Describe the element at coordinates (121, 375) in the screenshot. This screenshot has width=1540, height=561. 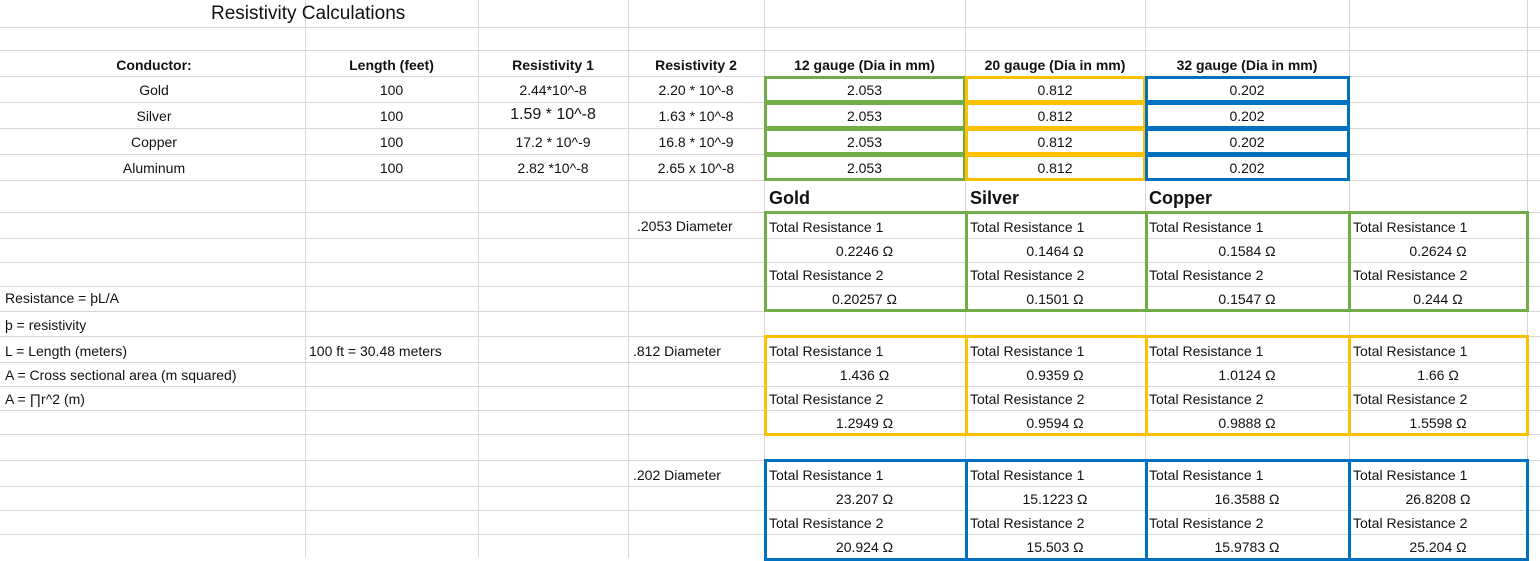
I see `area-note: A = Cross sectional area (m squared)` at that location.